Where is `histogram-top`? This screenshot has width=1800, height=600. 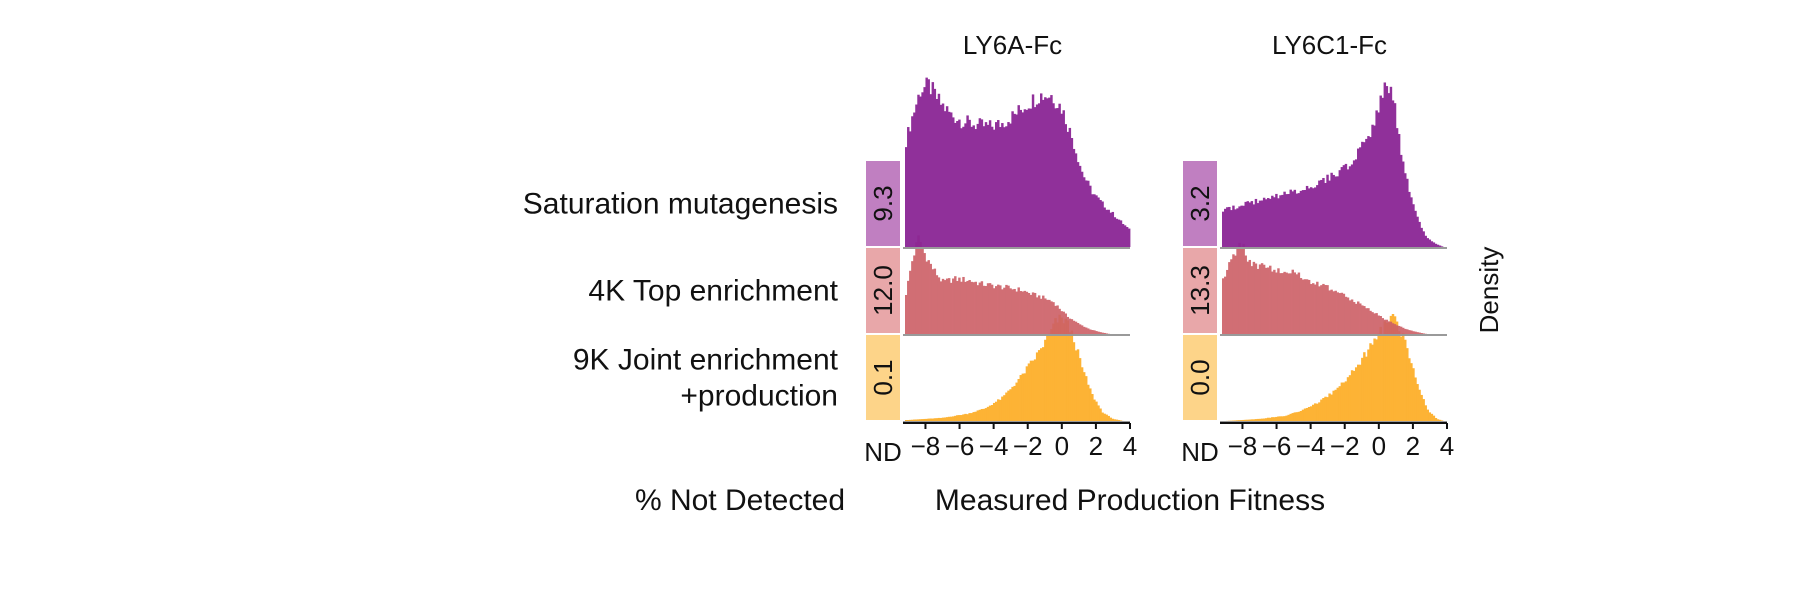 histogram-top is located at coordinates (1007, 284).